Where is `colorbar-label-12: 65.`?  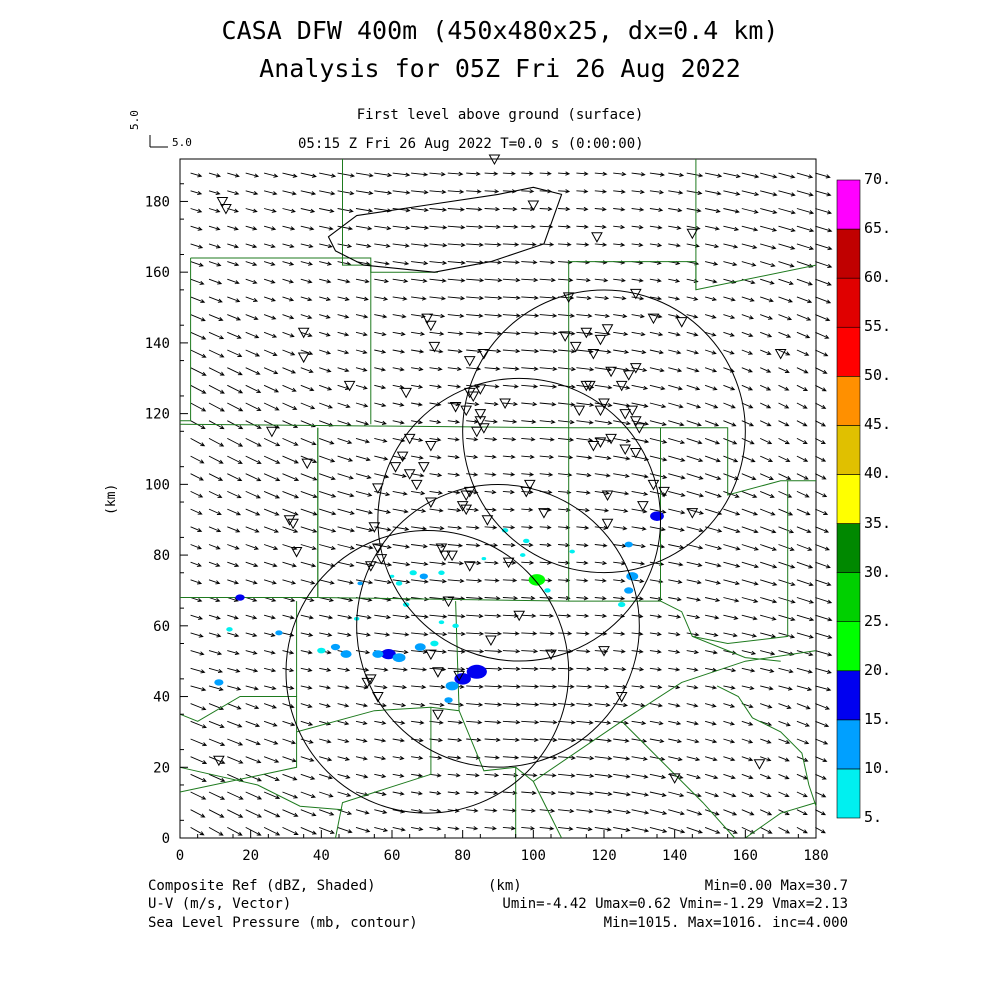 colorbar-label-12: 65. is located at coordinates (878, 228).